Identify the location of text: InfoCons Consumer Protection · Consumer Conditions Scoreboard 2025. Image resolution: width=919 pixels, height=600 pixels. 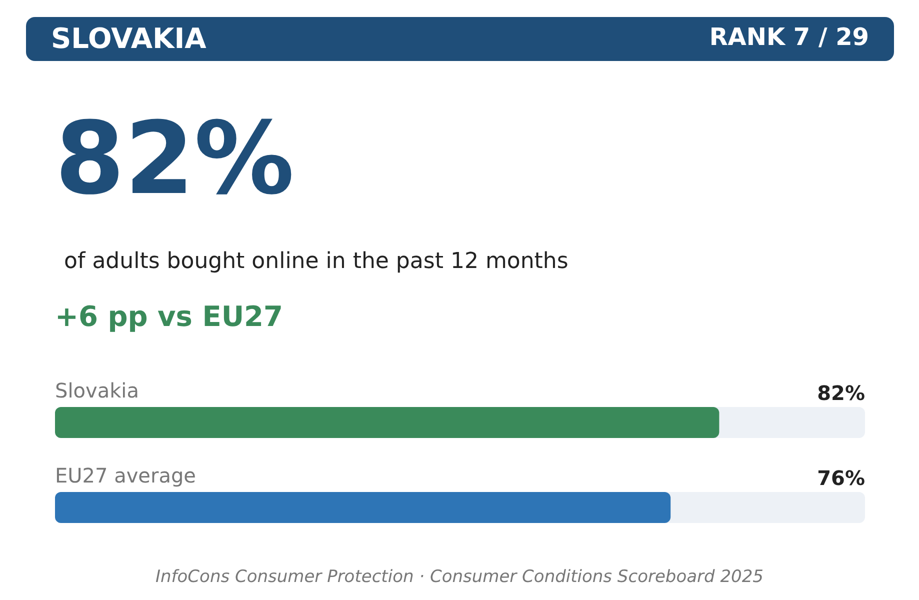
(459, 577).